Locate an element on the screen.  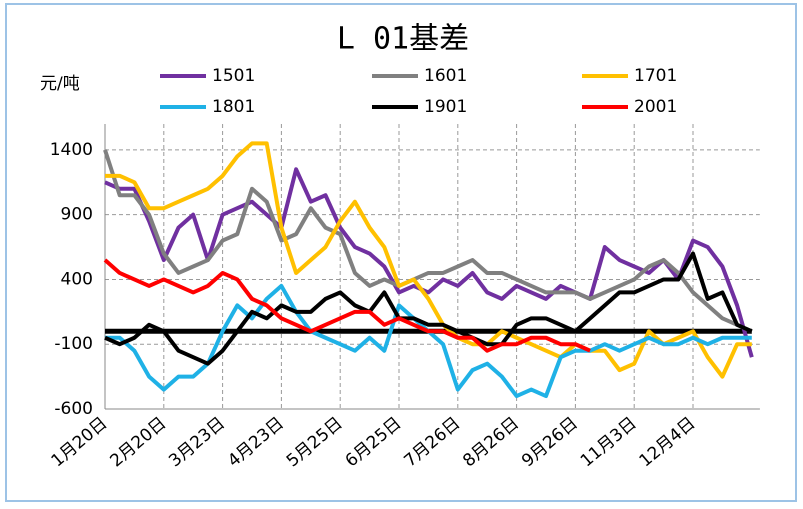
series-line is located at coordinates (347, 305).